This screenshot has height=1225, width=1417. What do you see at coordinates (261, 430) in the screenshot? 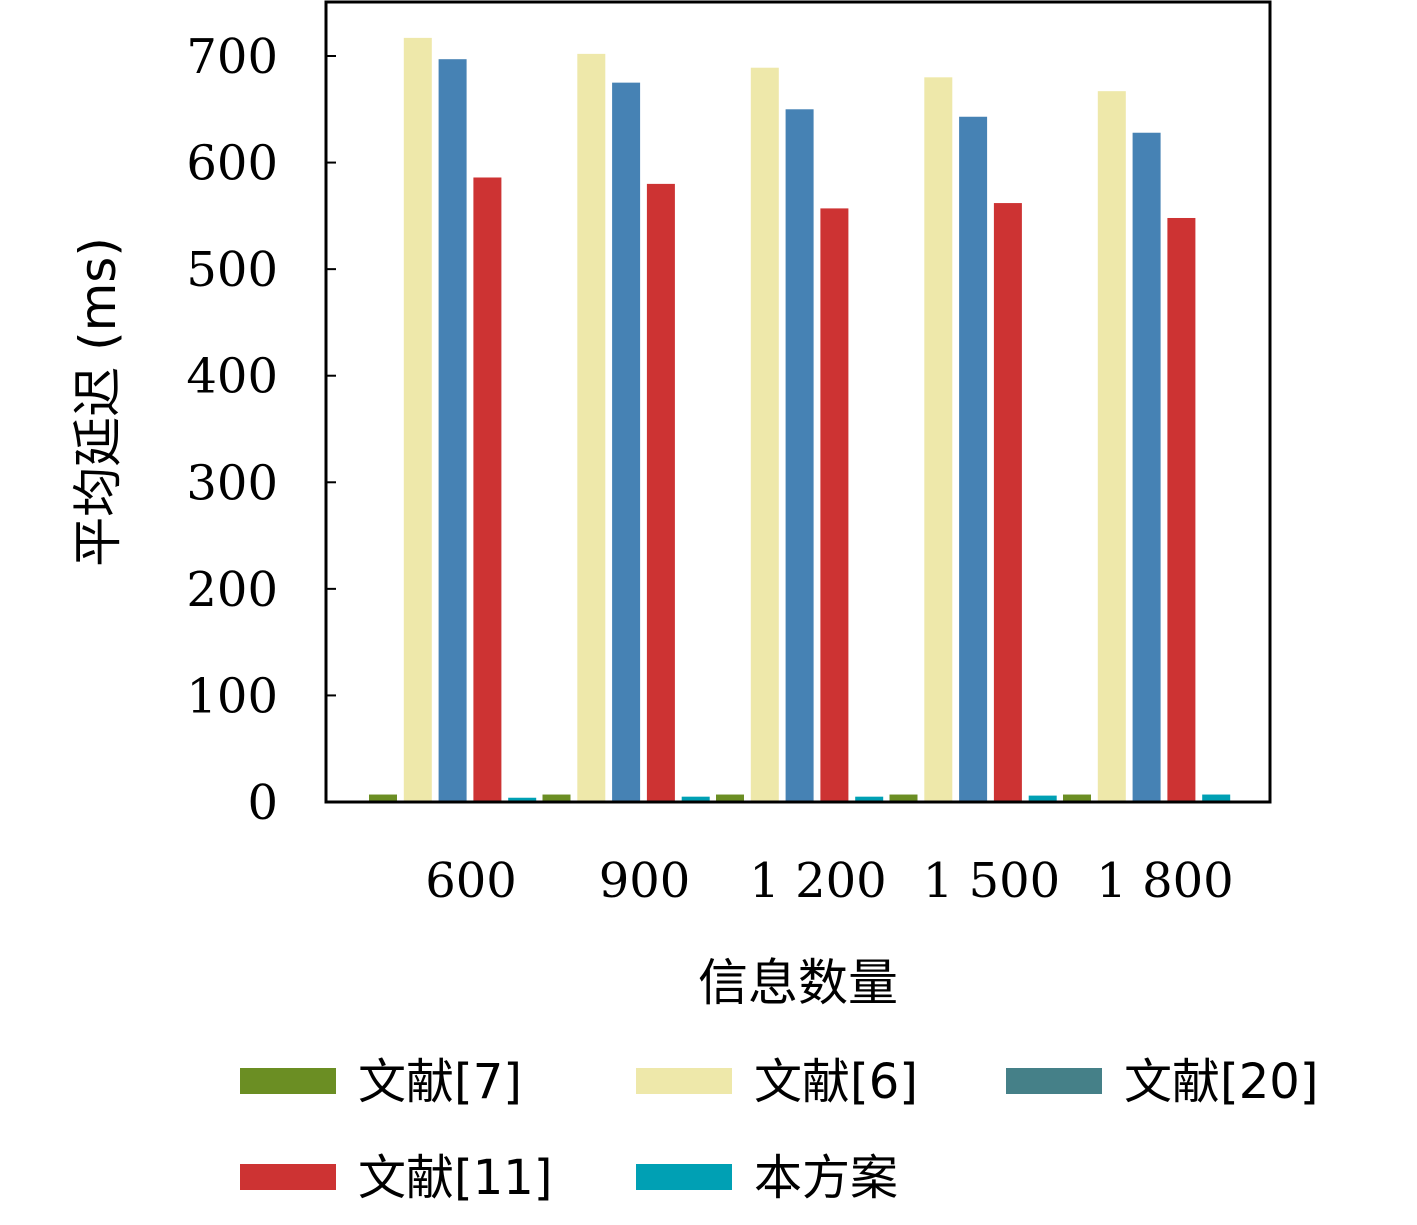
I see `y-axis-ticks: 0 100 200 300 400 500 600 700` at bounding box center [261, 430].